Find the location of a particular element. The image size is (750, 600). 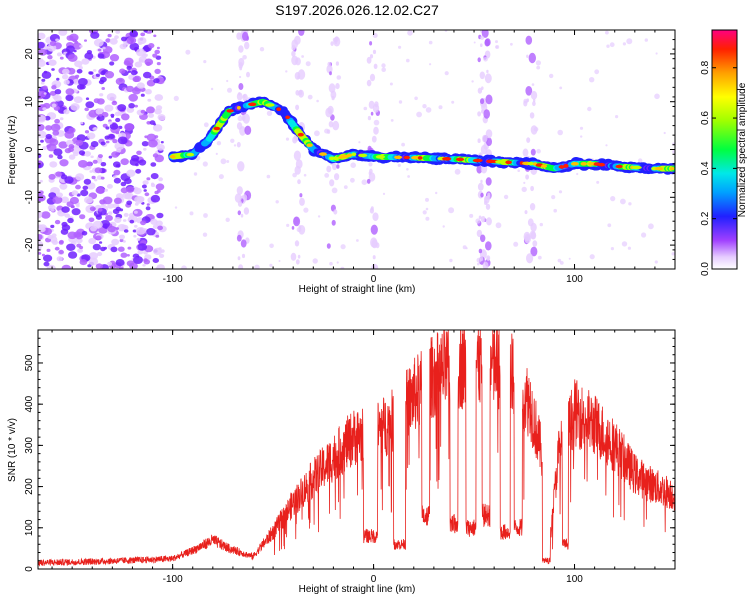

y-tick-label: -20 is located at coordinates (29, 244).